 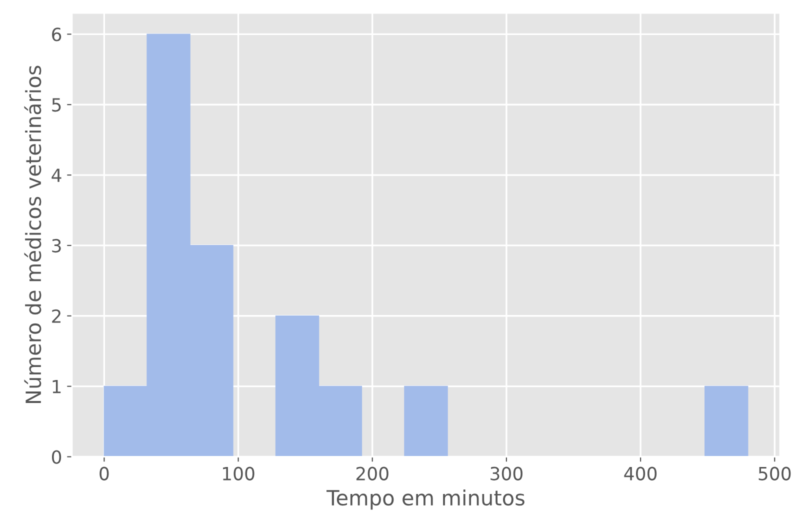 I want to click on y-tick-label: 2, so click(x=56, y=316).